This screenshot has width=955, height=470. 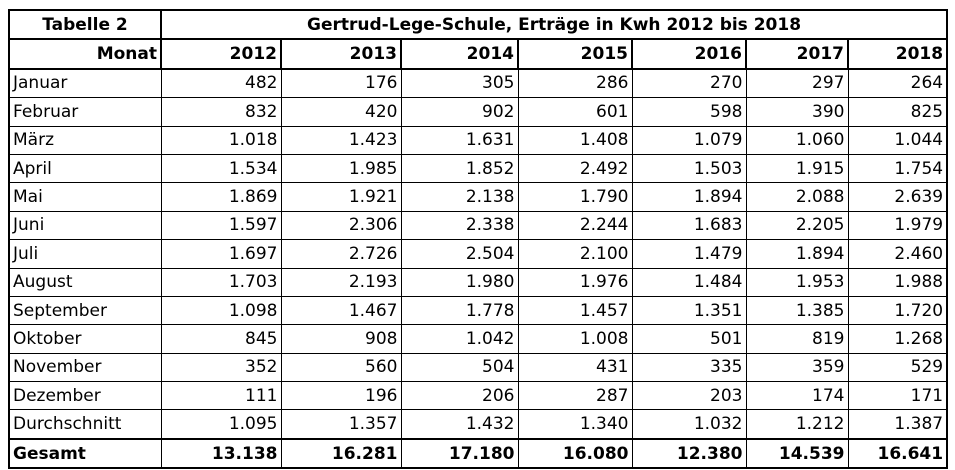 What do you see at coordinates (221, 282) in the screenshot?
I see `value-cell: 1.703` at bounding box center [221, 282].